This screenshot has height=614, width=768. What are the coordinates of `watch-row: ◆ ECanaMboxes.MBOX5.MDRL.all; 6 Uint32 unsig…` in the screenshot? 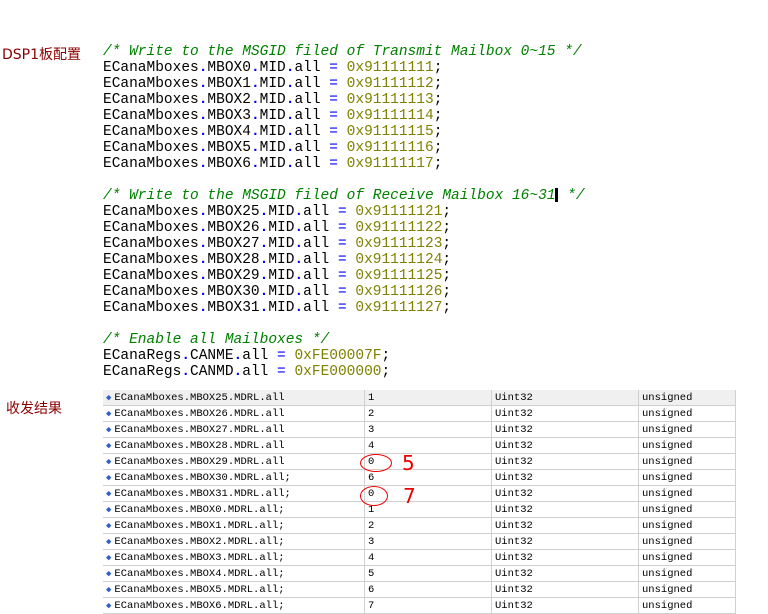 It's located at (419, 589).